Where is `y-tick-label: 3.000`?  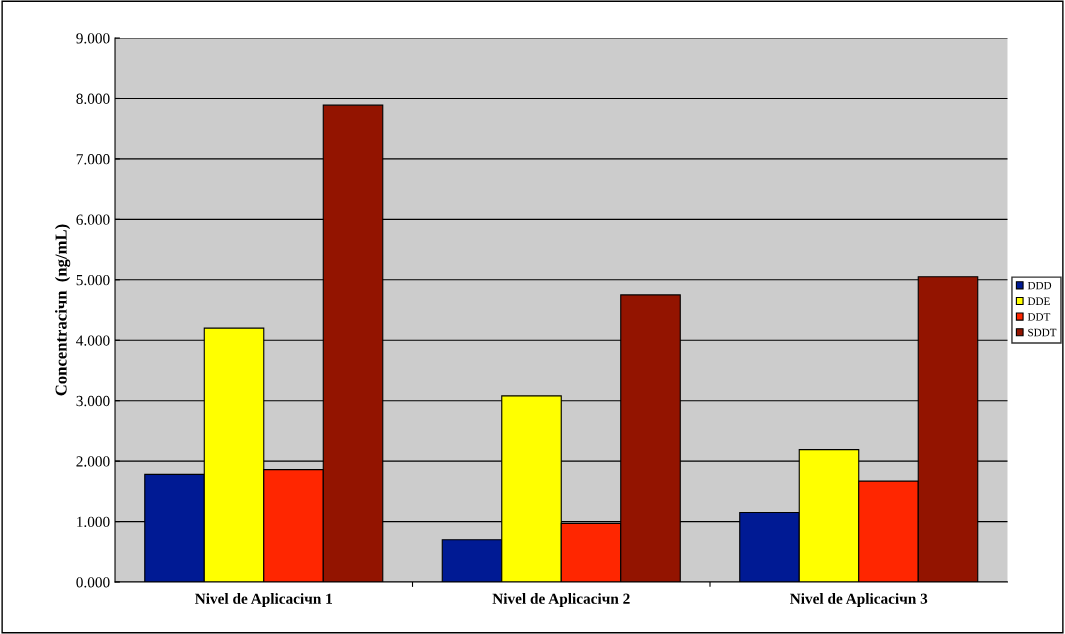 y-tick-label: 3.000 is located at coordinates (93, 401).